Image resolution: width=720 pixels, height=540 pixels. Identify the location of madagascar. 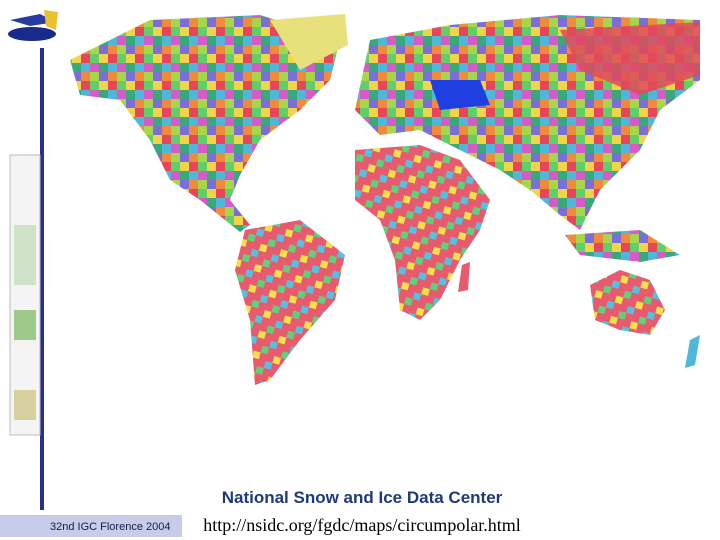
(464, 277).